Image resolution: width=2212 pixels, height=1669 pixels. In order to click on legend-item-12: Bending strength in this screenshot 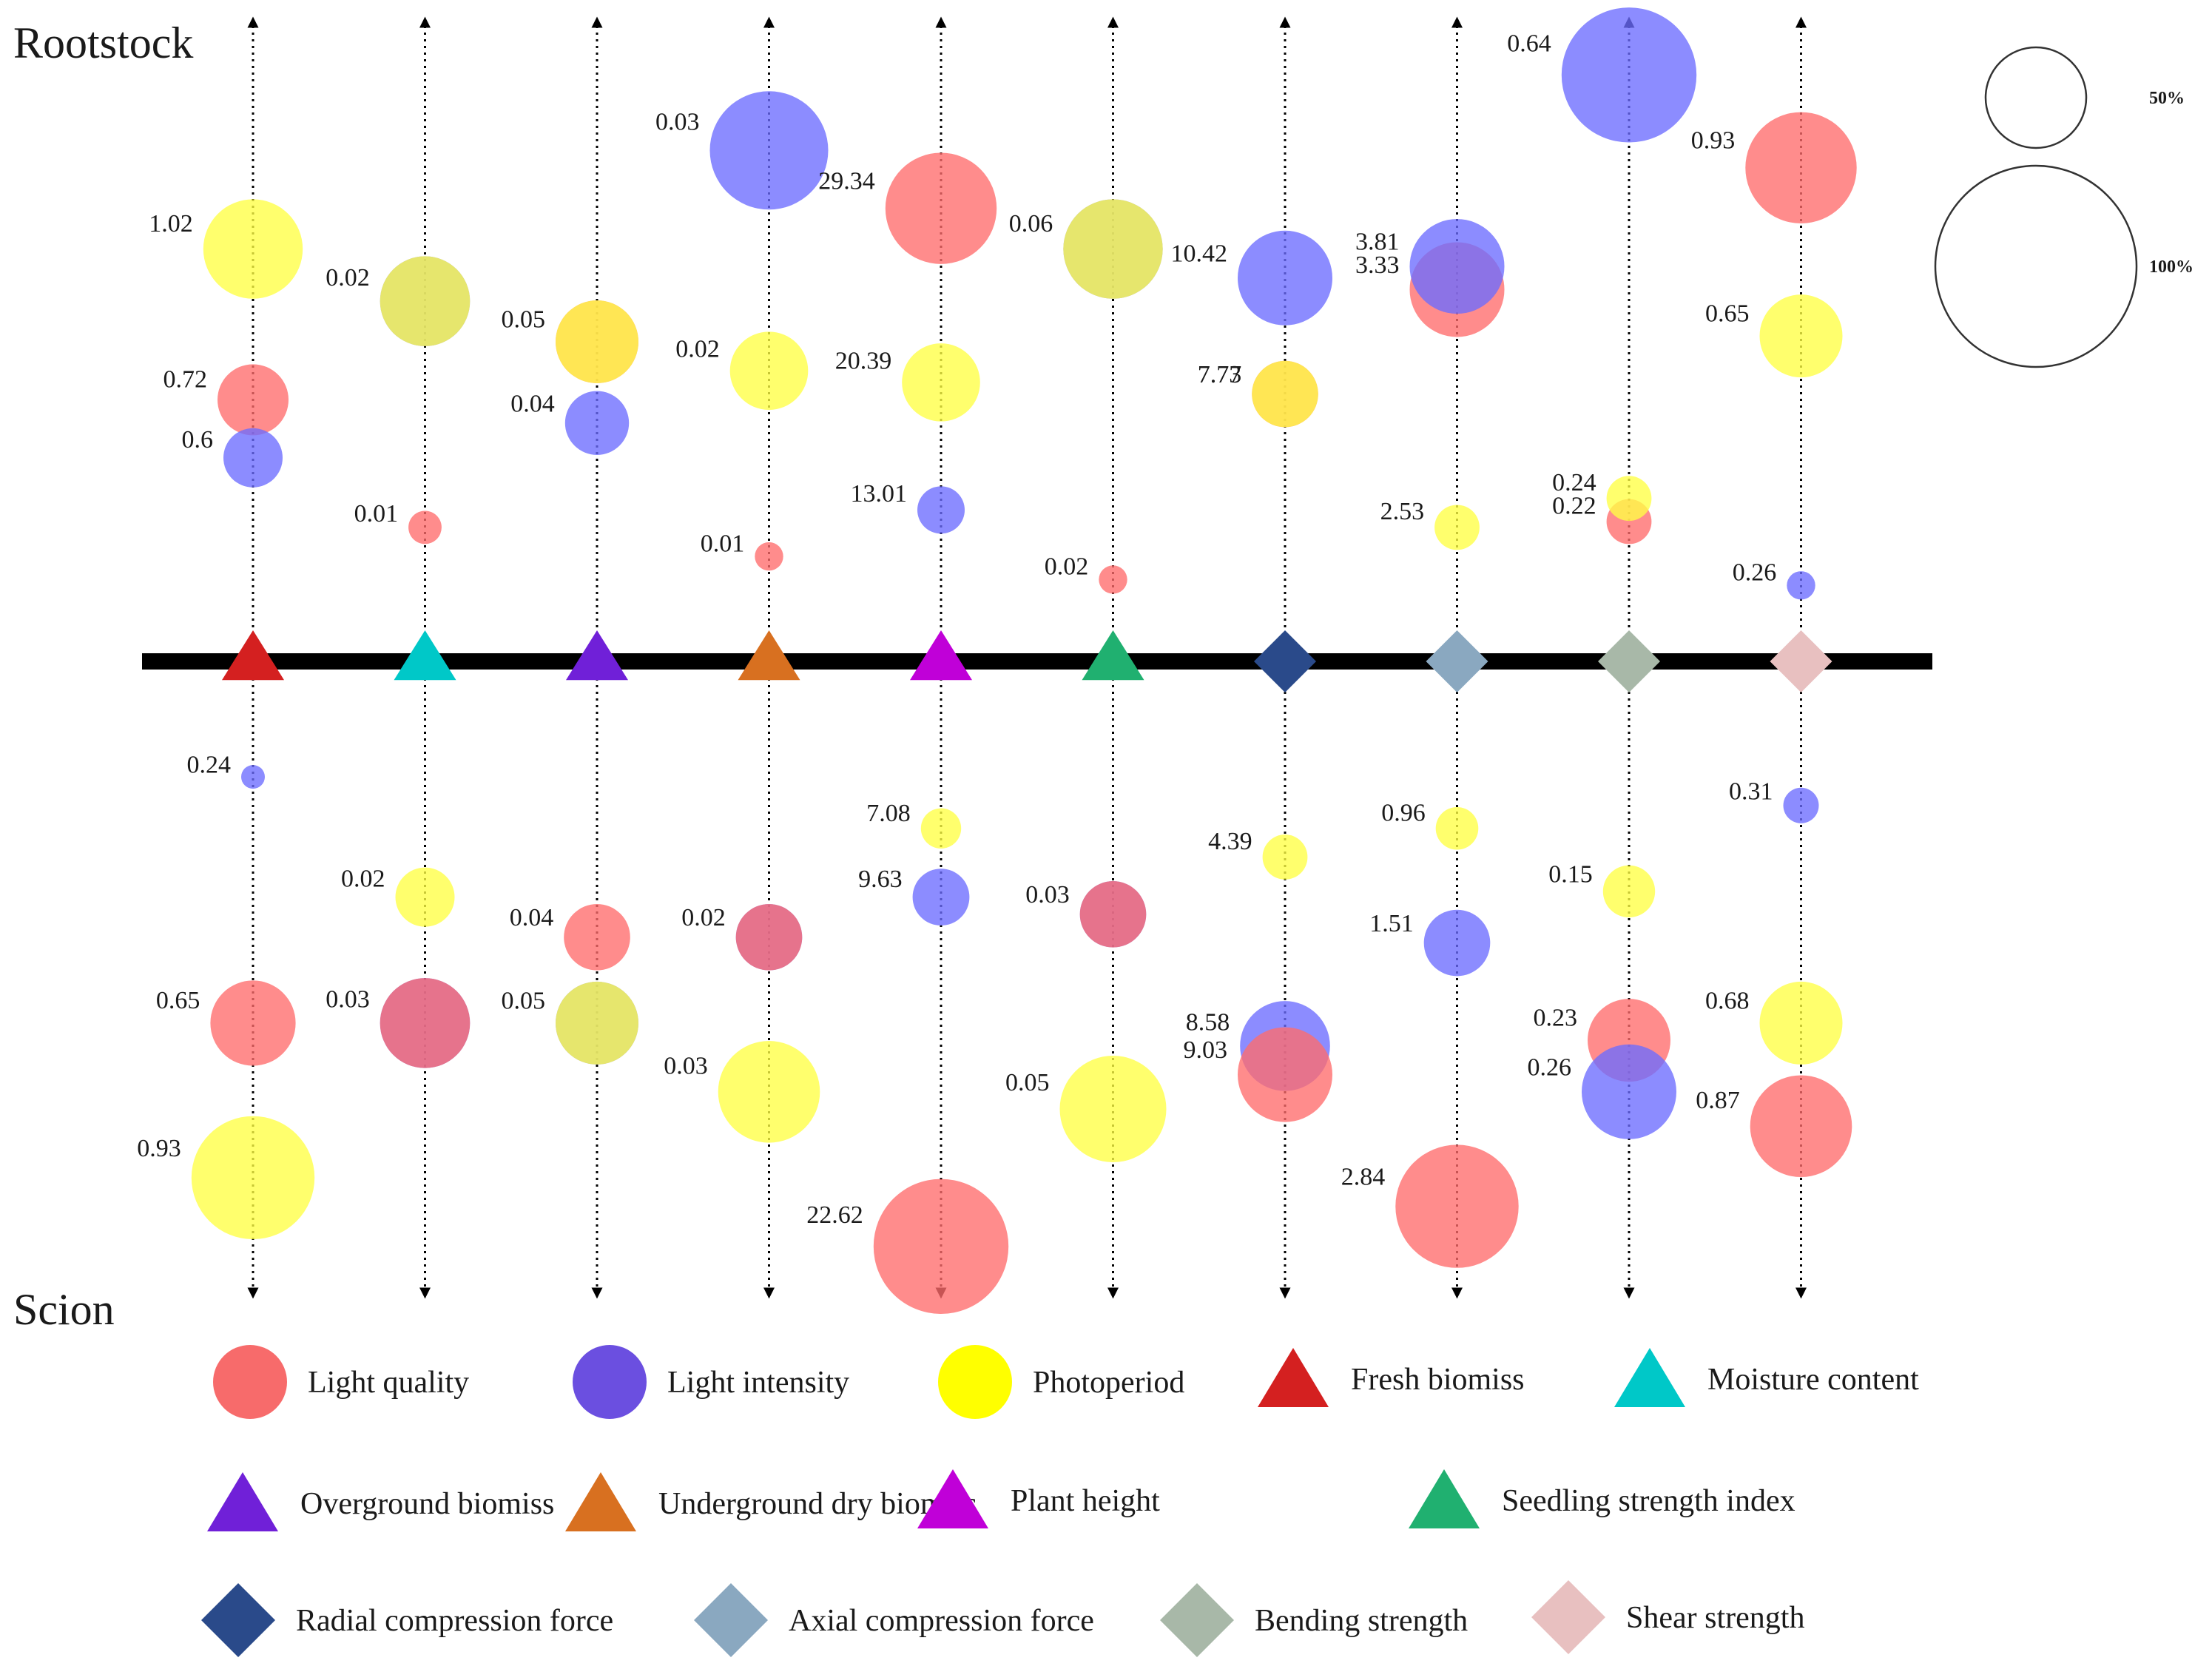, I will do `click(1314, 1620)`.